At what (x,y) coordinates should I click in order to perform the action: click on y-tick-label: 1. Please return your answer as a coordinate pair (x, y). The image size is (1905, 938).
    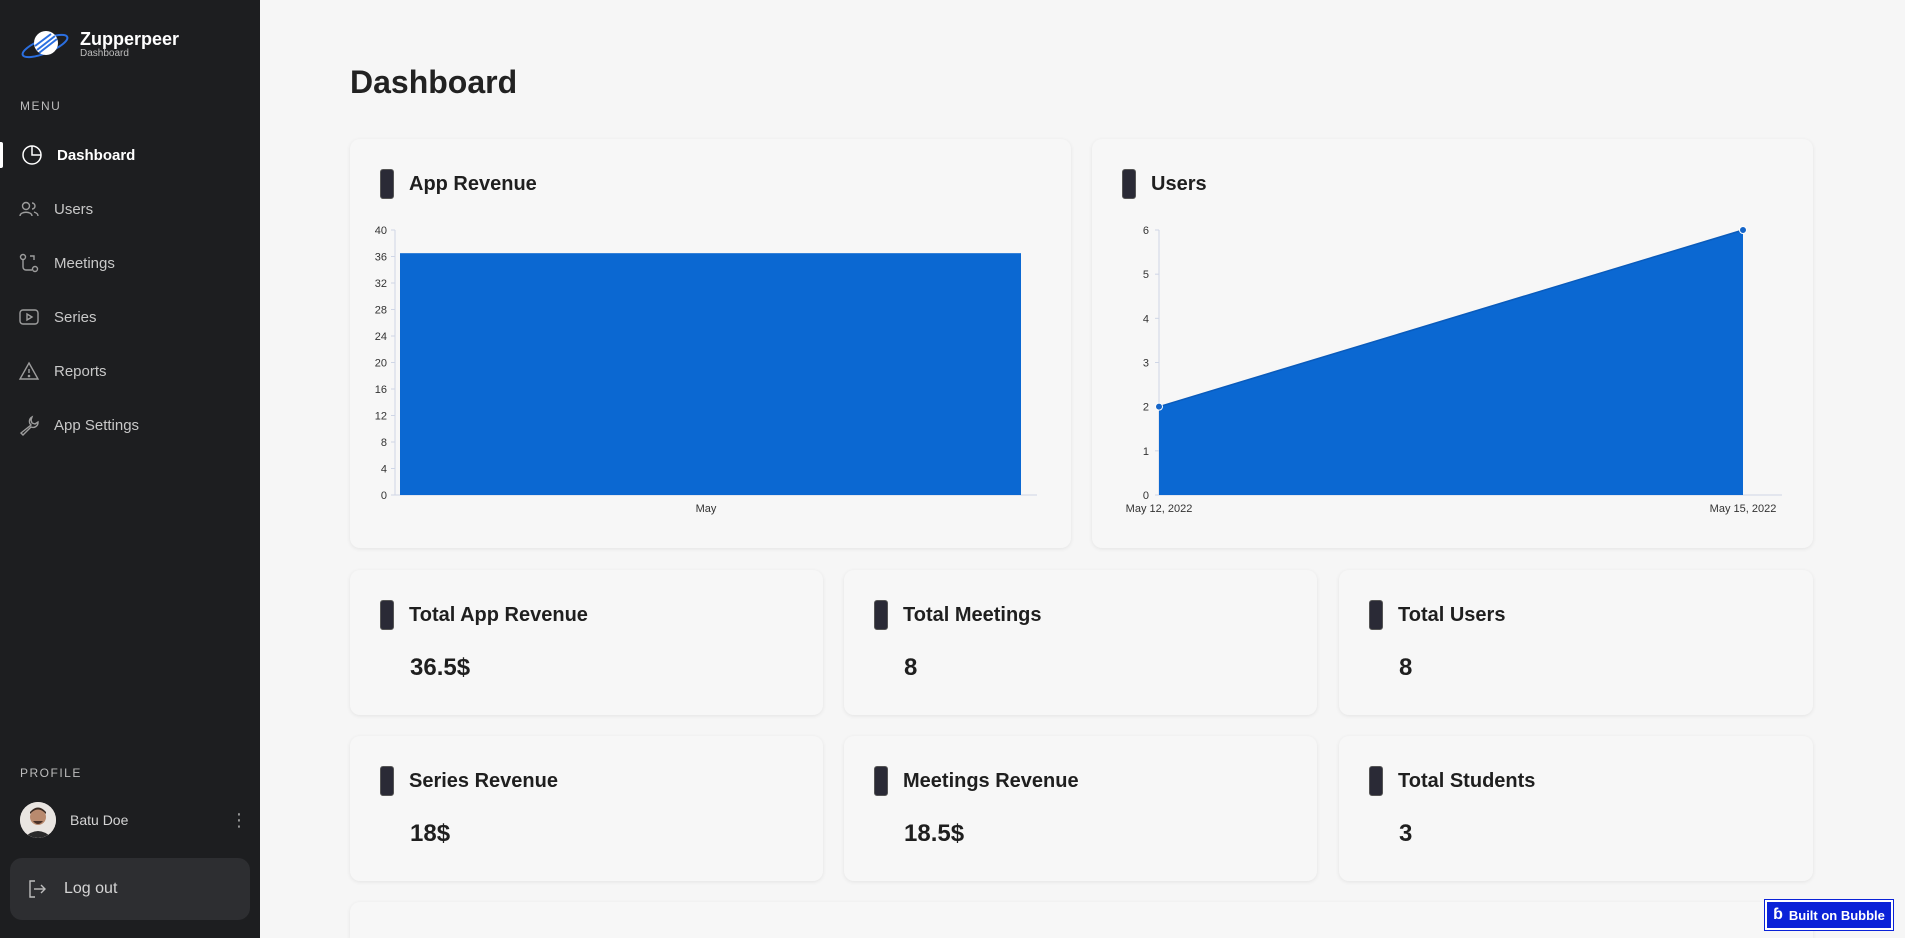
    Looking at the image, I should click on (1146, 452).